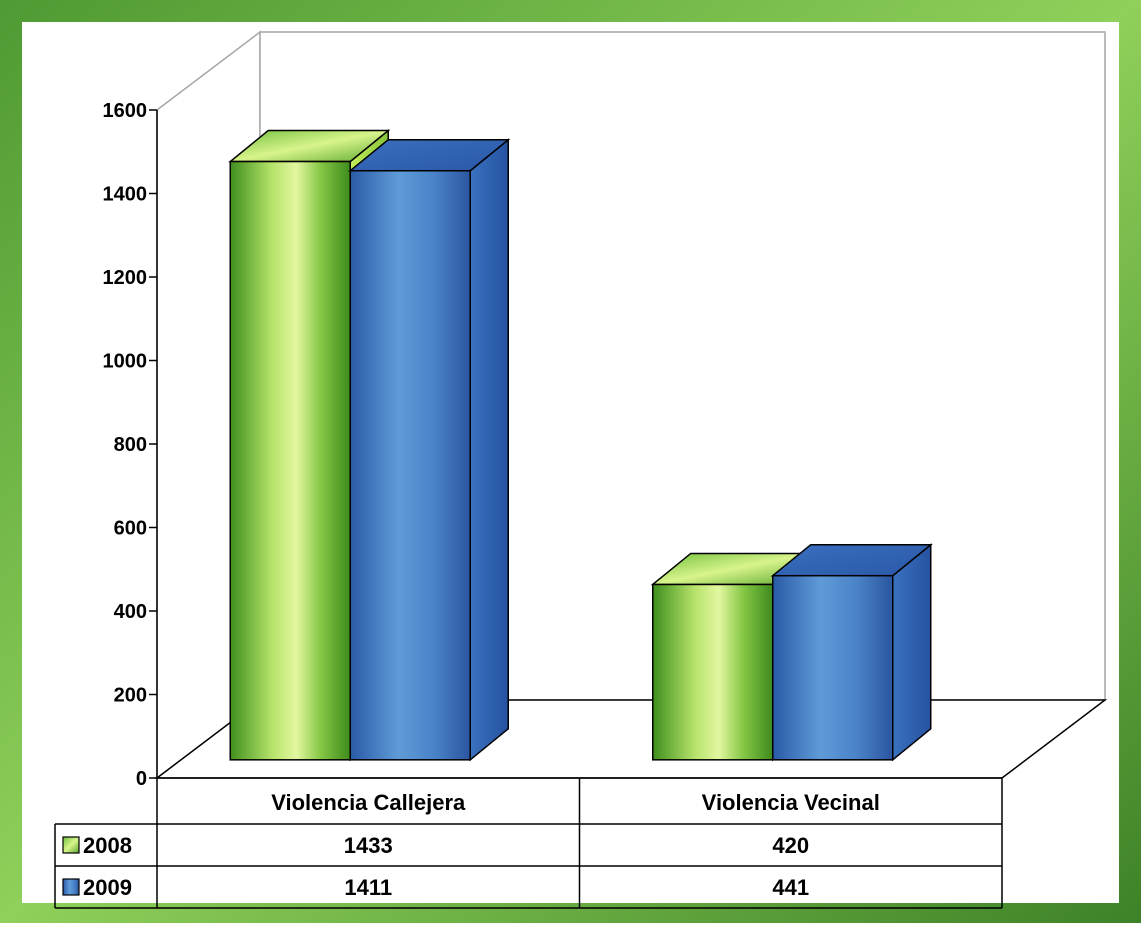  Describe the element at coordinates (107, 887) in the screenshot. I see `legend-label: 2009` at that location.